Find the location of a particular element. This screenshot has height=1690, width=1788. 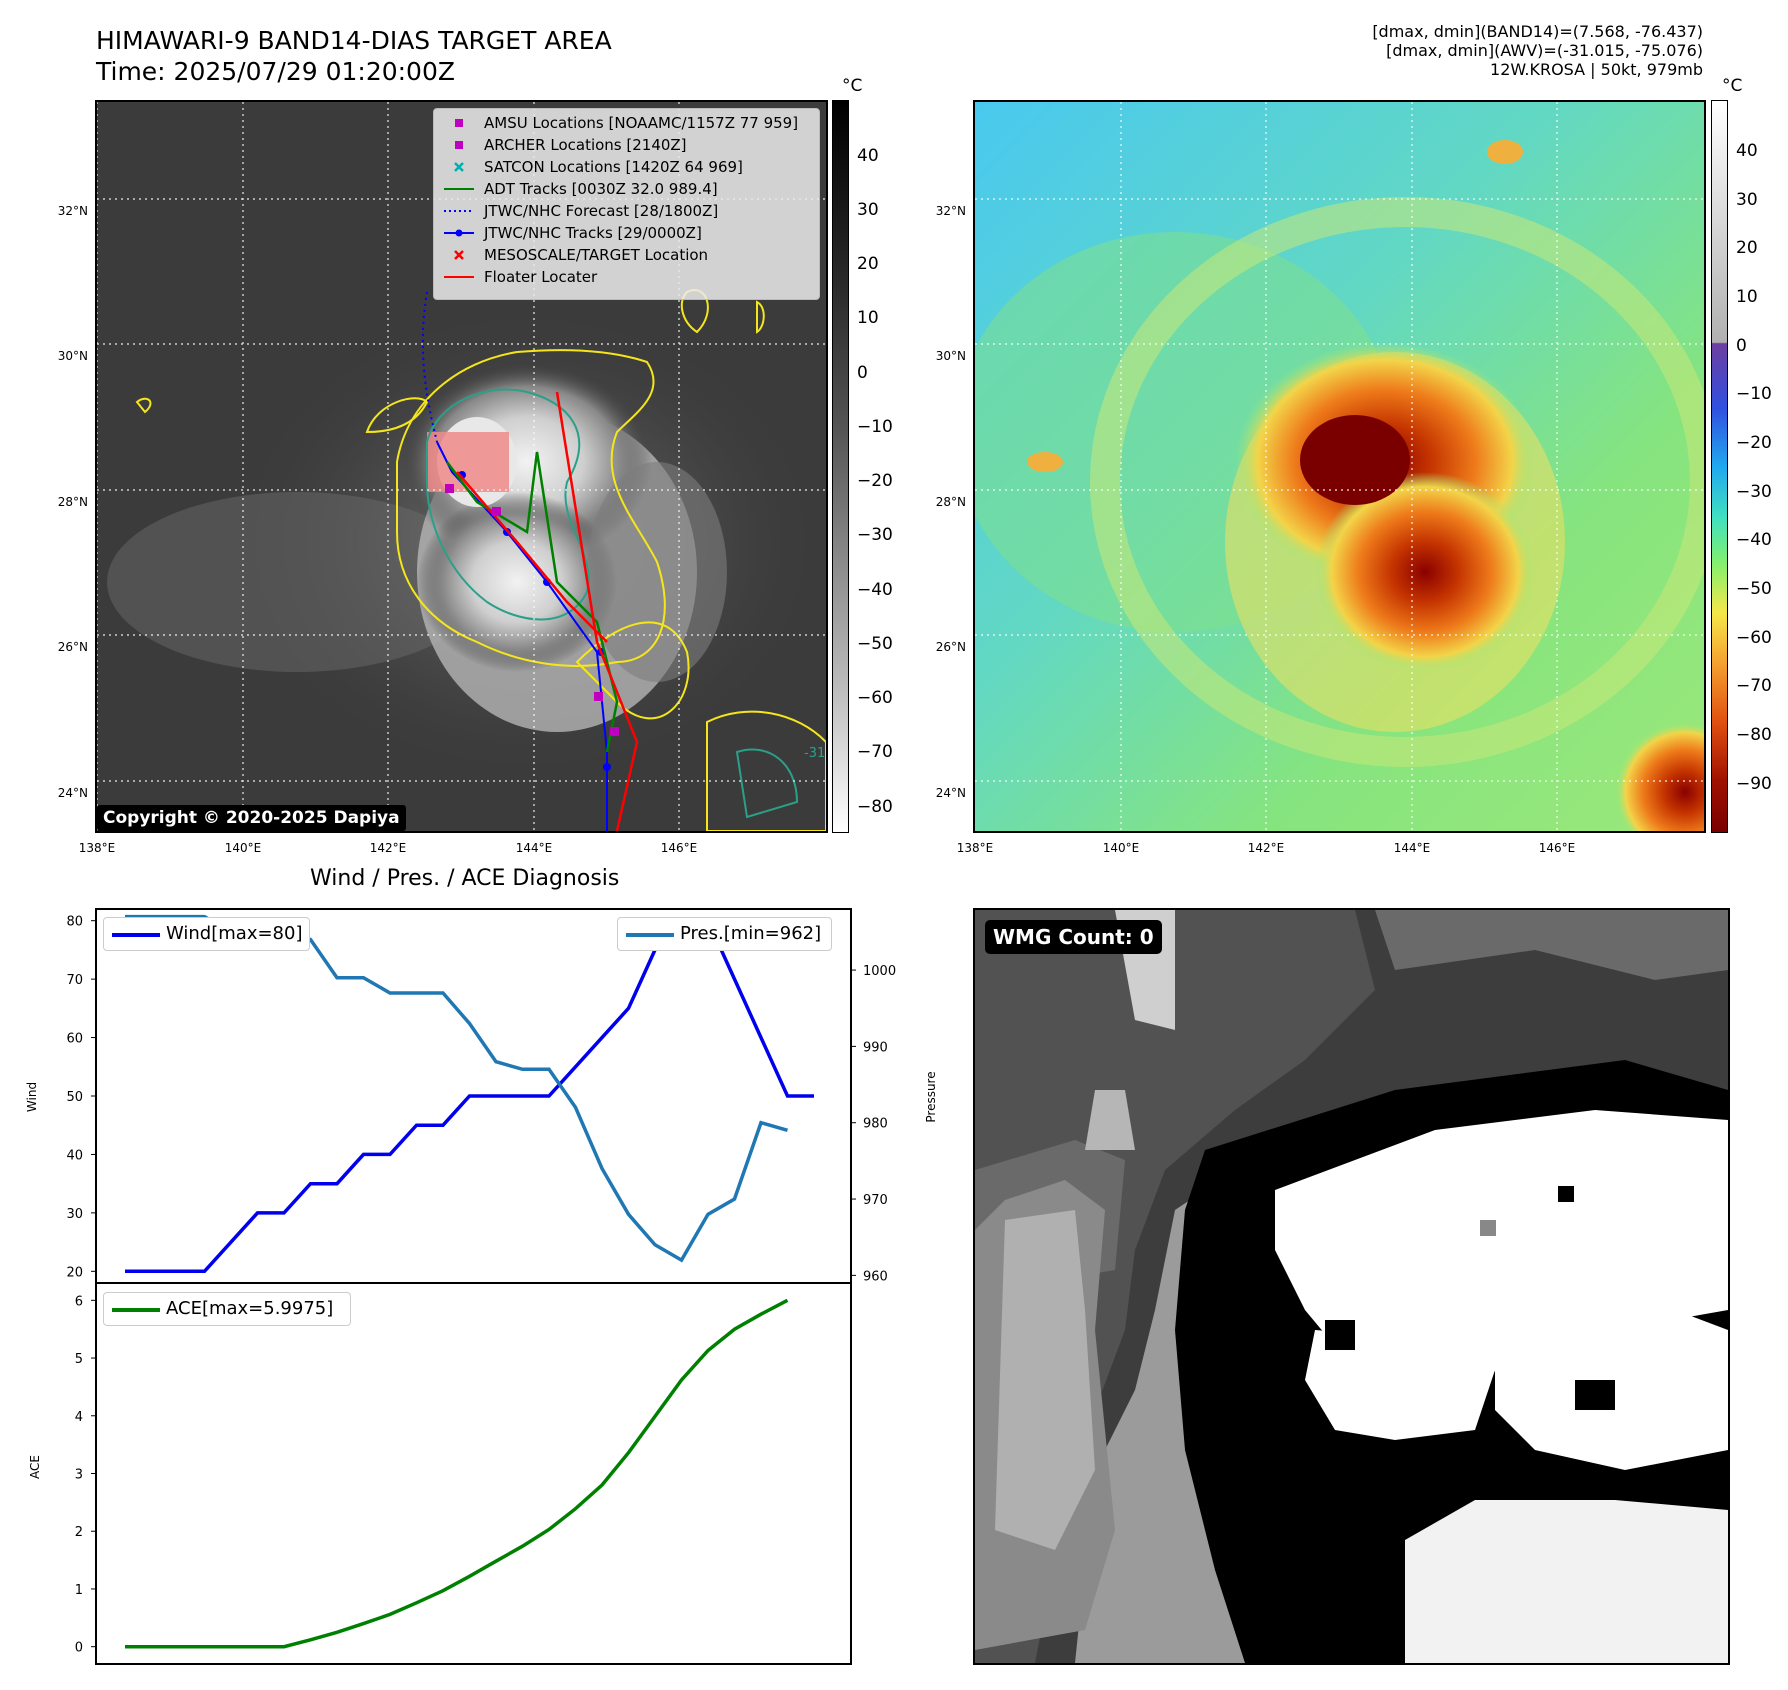

pressure-legend-label: Pres.[min=962] is located at coordinates (751, 933).